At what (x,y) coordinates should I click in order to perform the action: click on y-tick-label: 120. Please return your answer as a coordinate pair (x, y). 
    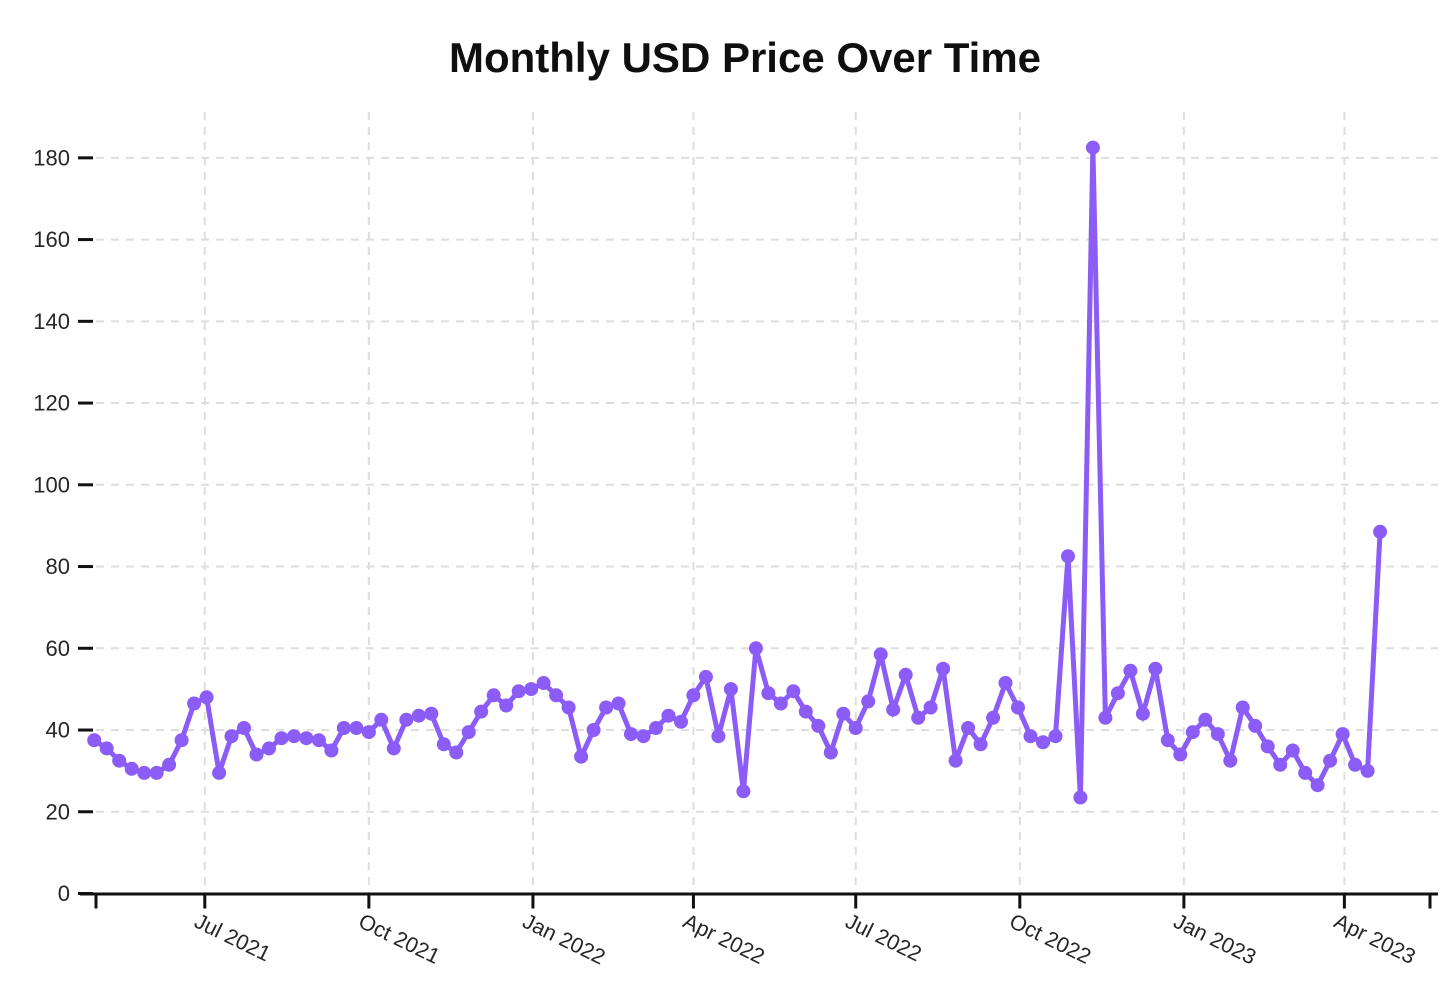
    Looking at the image, I should click on (51, 403).